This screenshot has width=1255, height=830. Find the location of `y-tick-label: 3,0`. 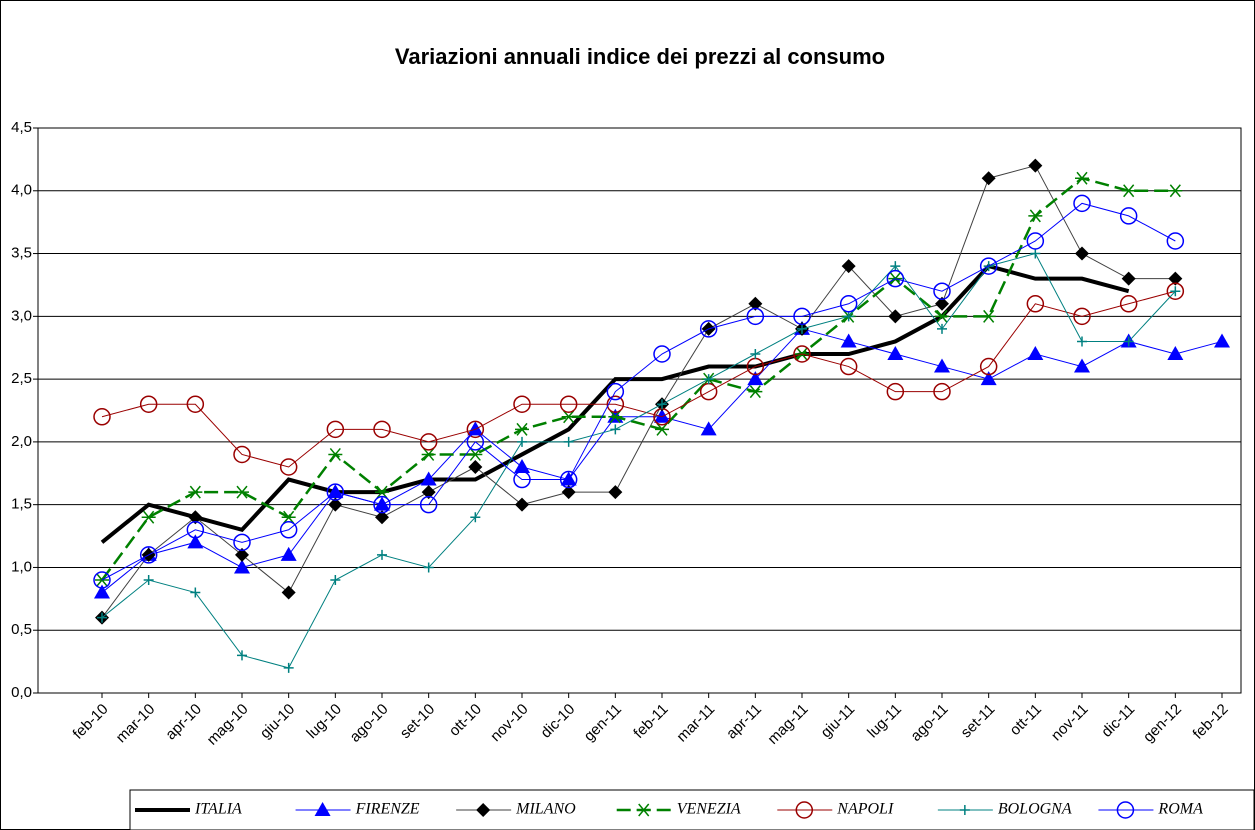

y-tick-label: 3,0 is located at coordinates (21, 315).